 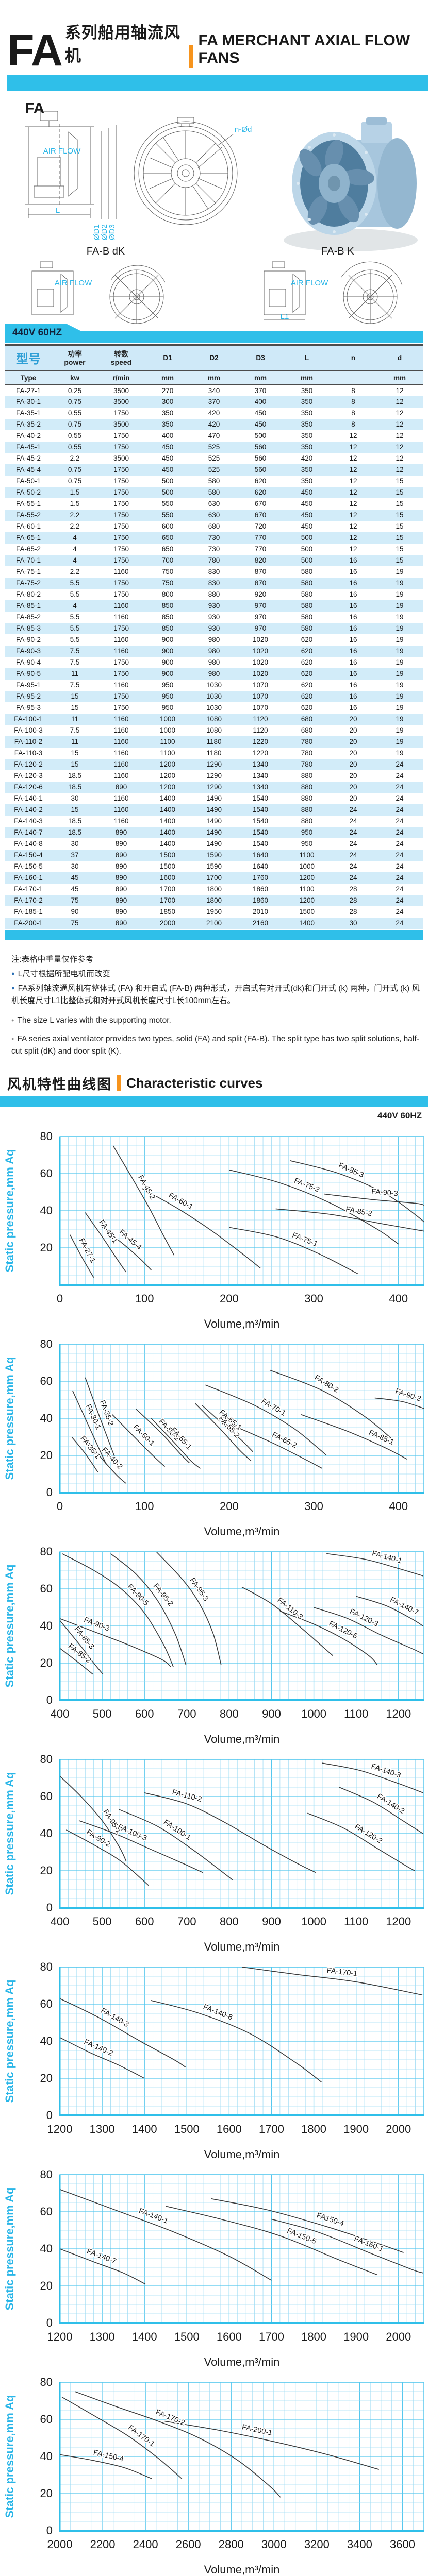 What do you see at coordinates (229, 2129) in the screenshot?
I see `x-tick-label: 1600` at bounding box center [229, 2129].